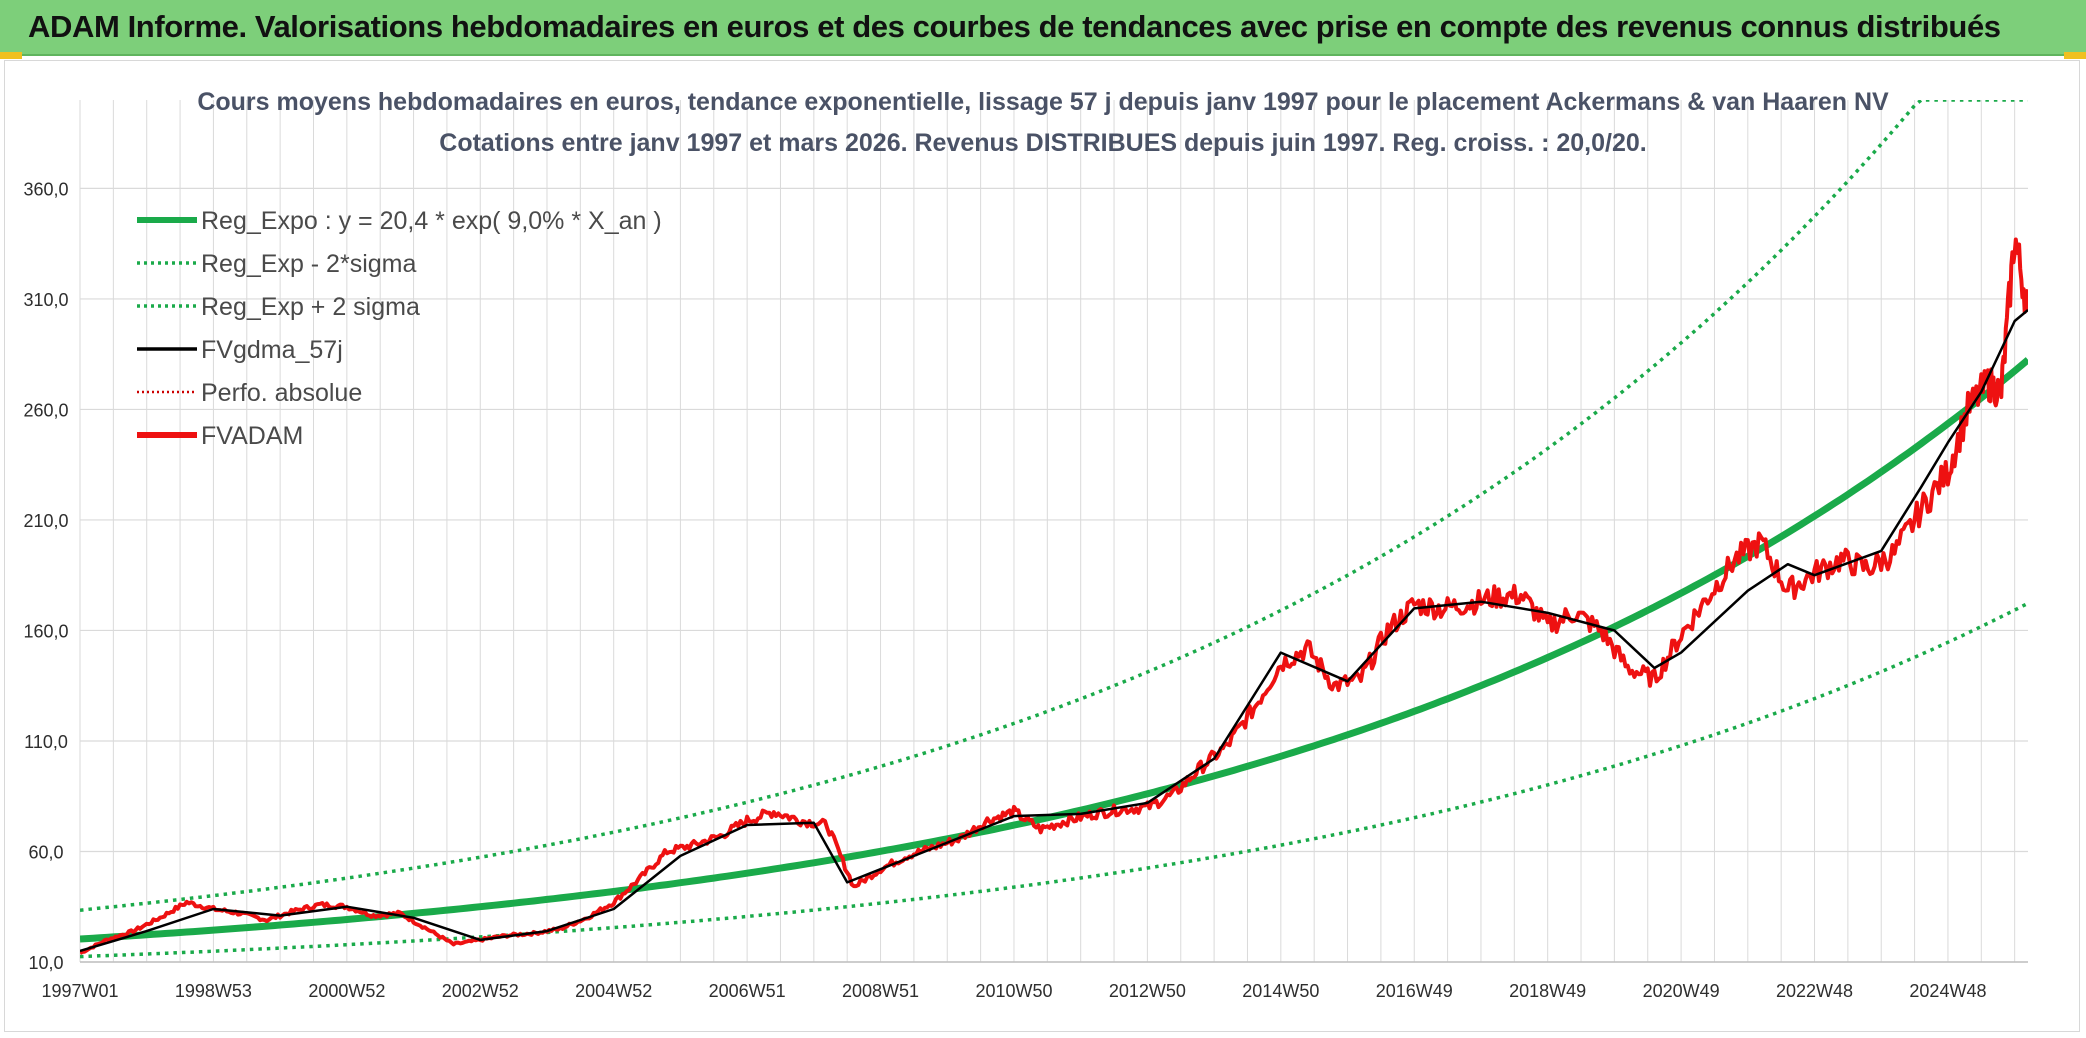  I want to click on legend-label-fv: FVADAM, so click(252, 436).